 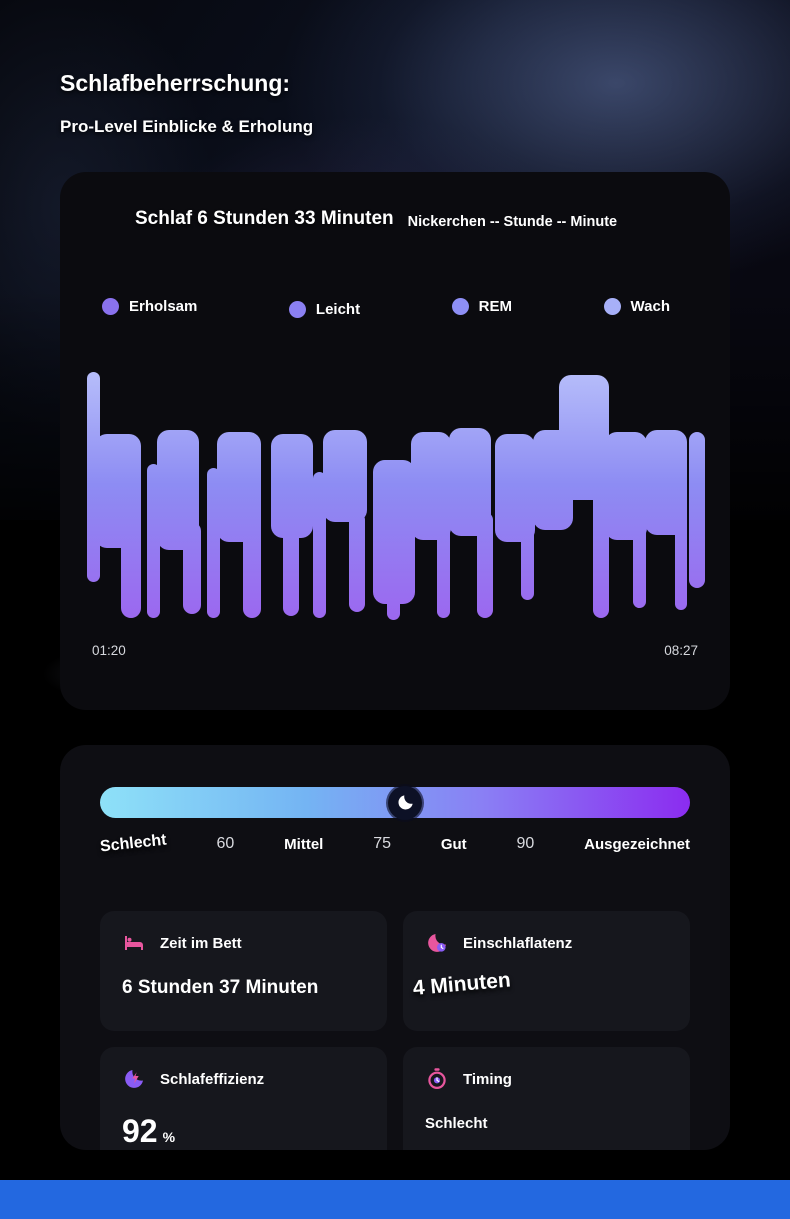 I want to click on slider-knob, so click(x=405, y=802).